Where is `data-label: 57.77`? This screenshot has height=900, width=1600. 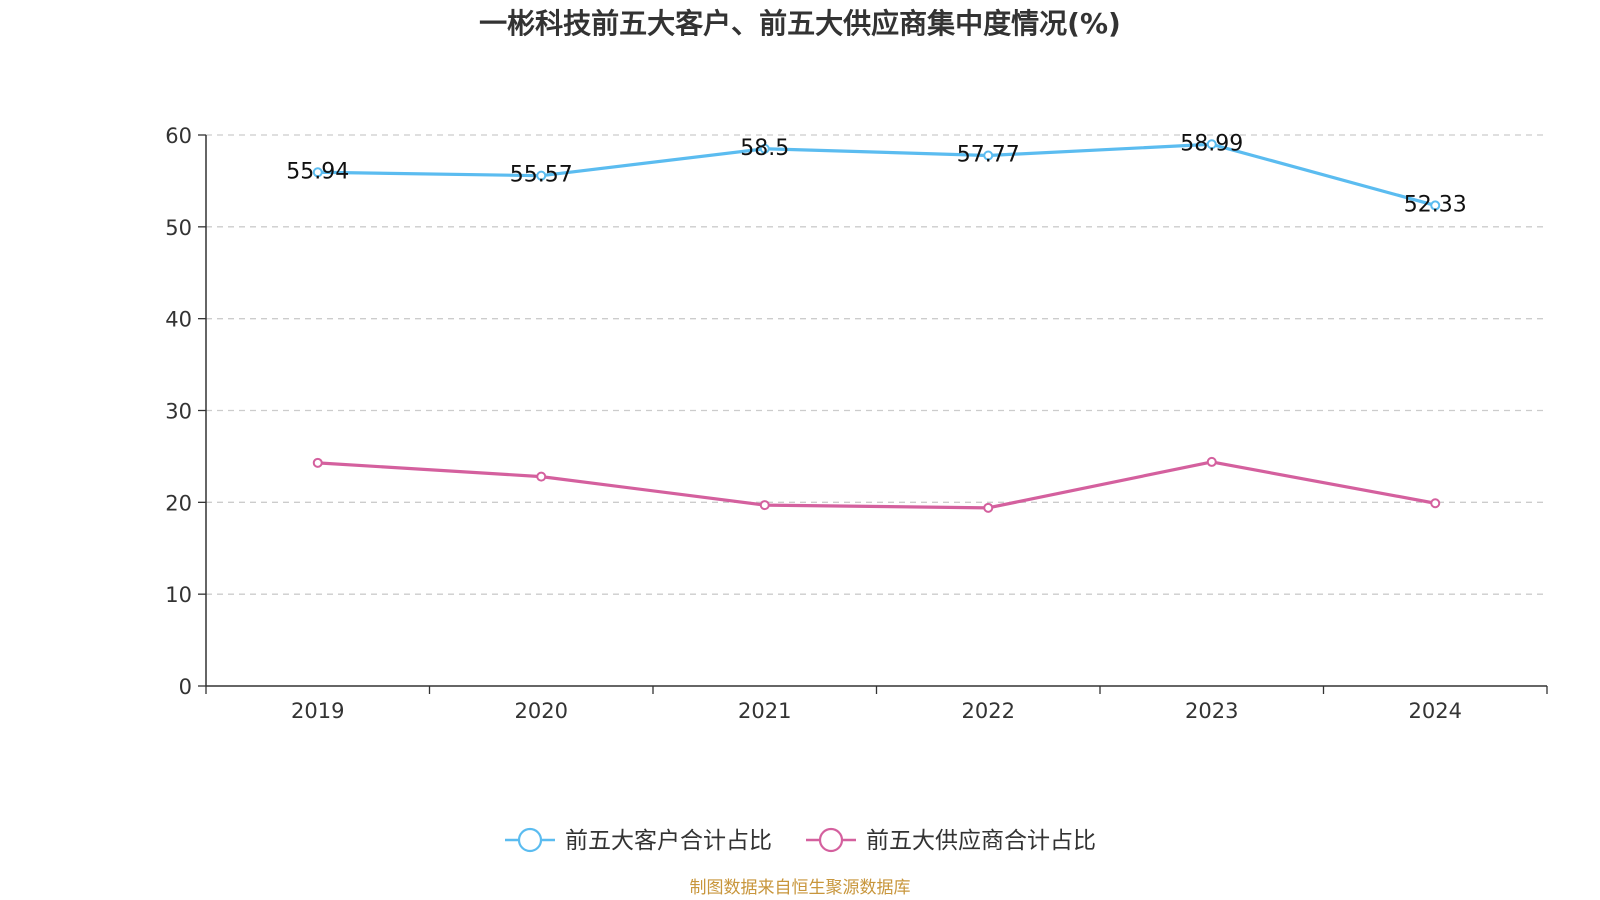 data-label: 57.77 is located at coordinates (988, 154).